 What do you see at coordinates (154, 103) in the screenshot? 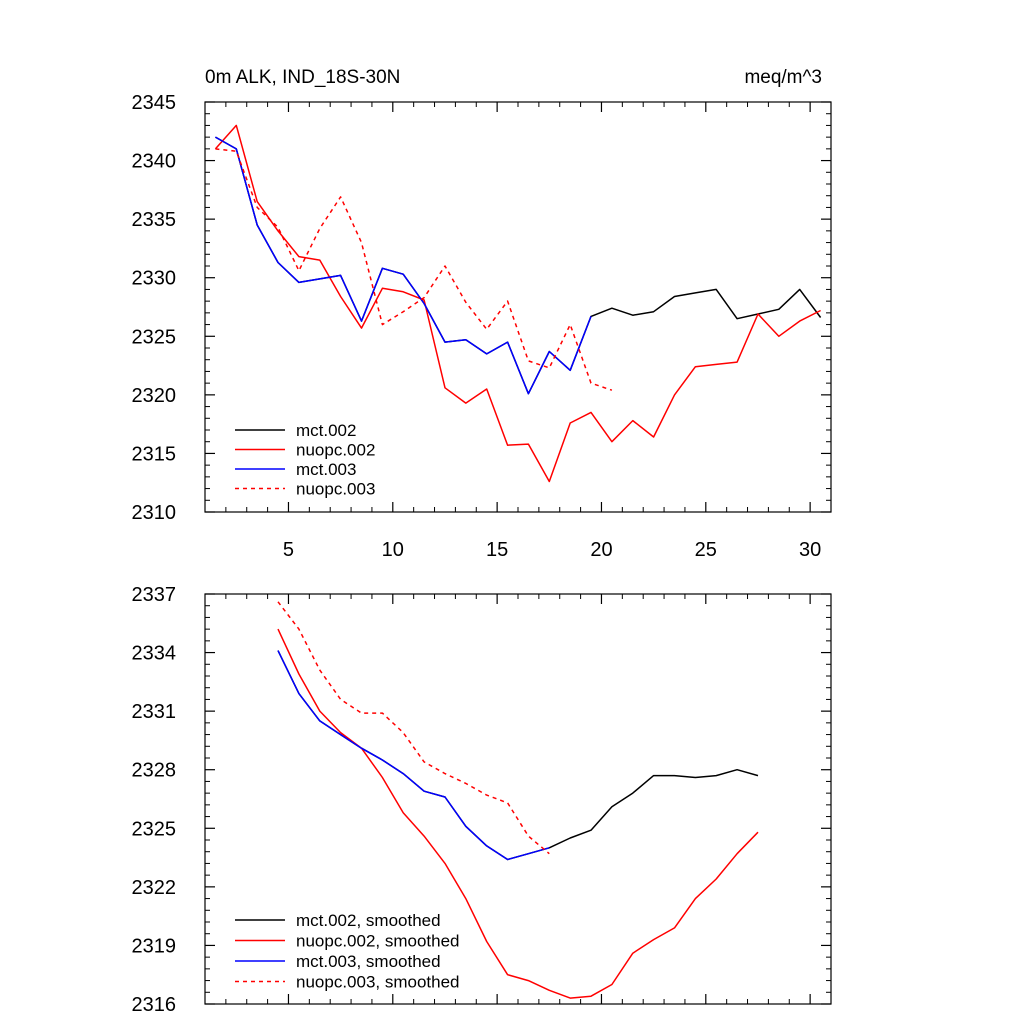
I see `y-tick-label: 2345` at bounding box center [154, 103].